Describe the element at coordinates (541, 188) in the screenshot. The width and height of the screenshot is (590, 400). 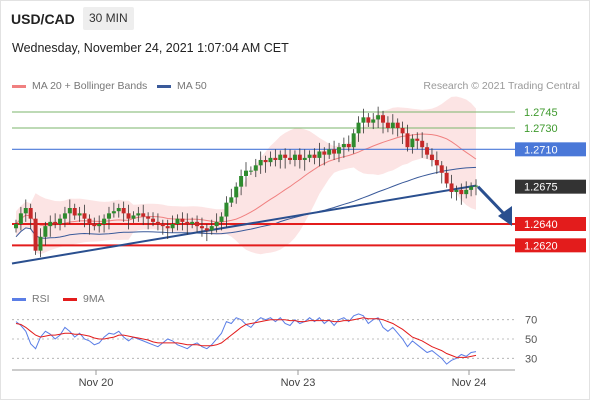
I see `level-label-current: 1.2675` at that location.